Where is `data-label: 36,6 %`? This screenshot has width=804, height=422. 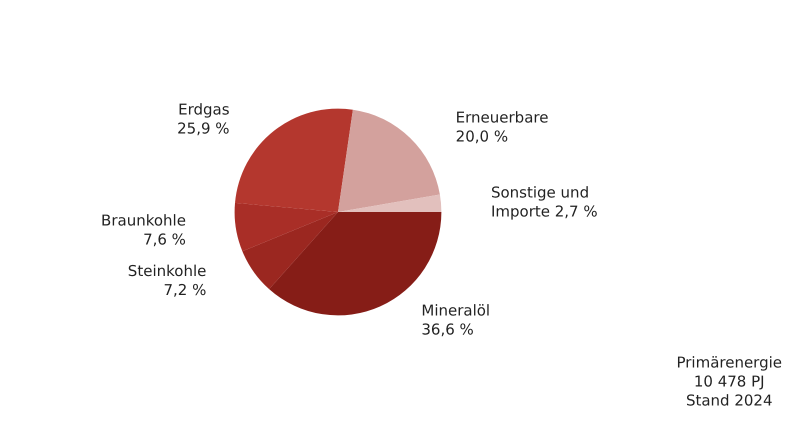 data-label: 36,6 % is located at coordinates (447, 329).